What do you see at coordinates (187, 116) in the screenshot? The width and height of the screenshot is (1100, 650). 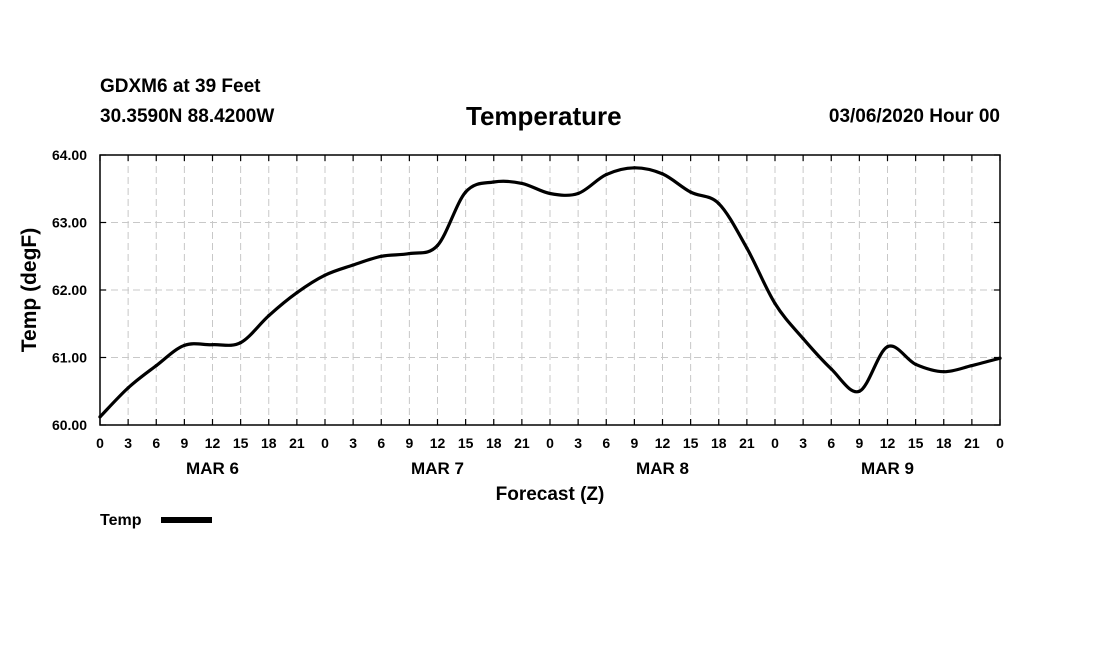 I see `station-coords: 30.3590N 88.4200W` at bounding box center [187, 116].